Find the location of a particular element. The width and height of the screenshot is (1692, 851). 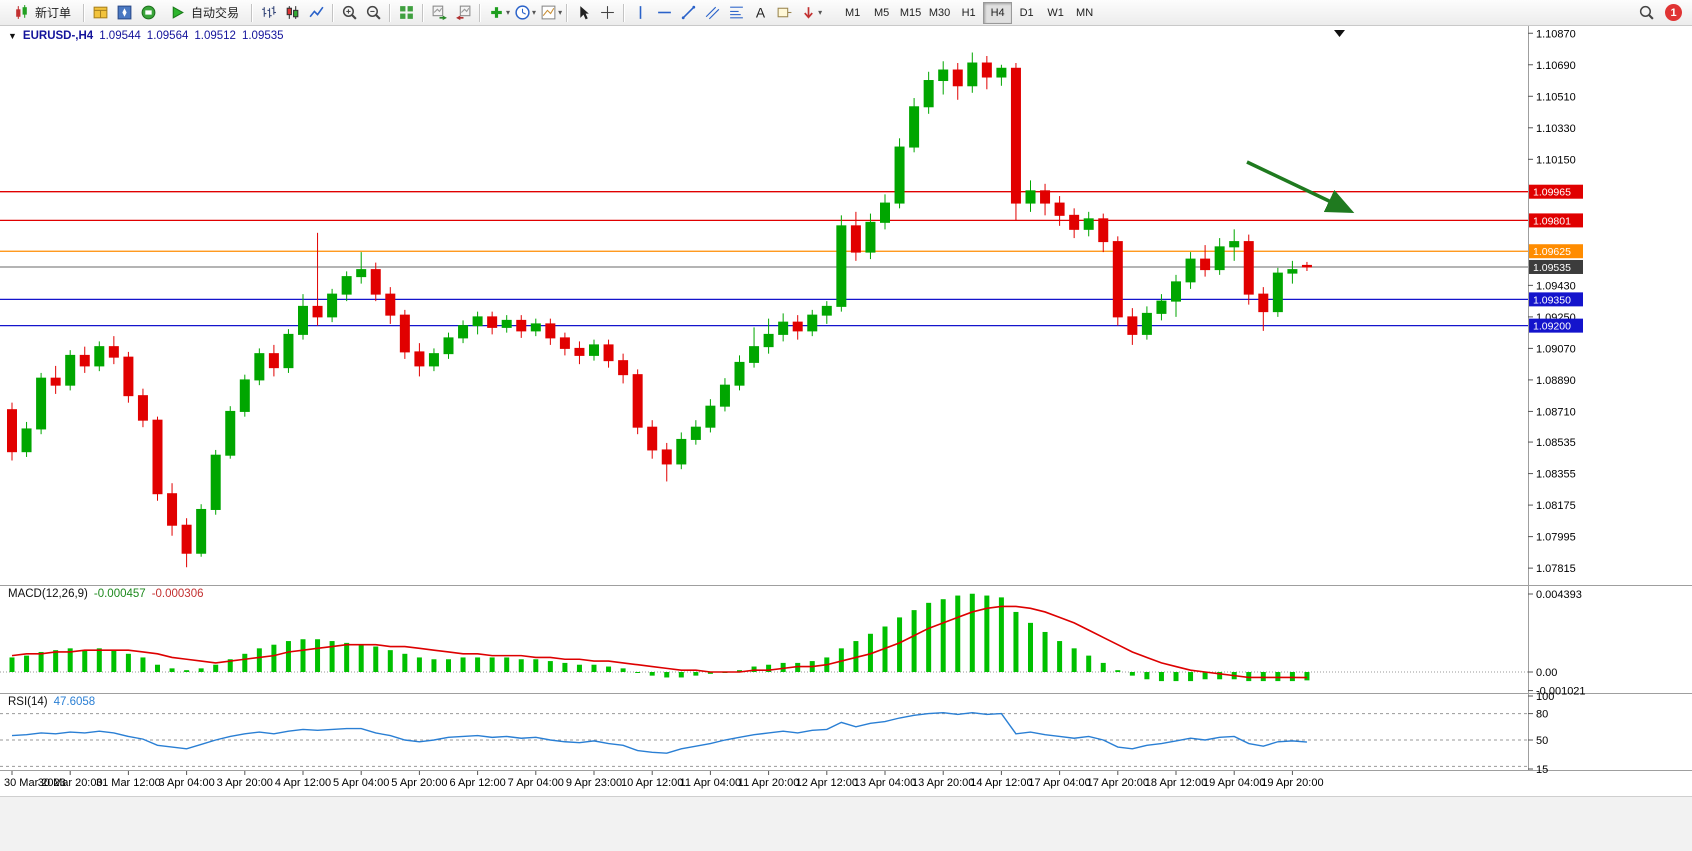

label-icon is located at coordinates (784, 13).